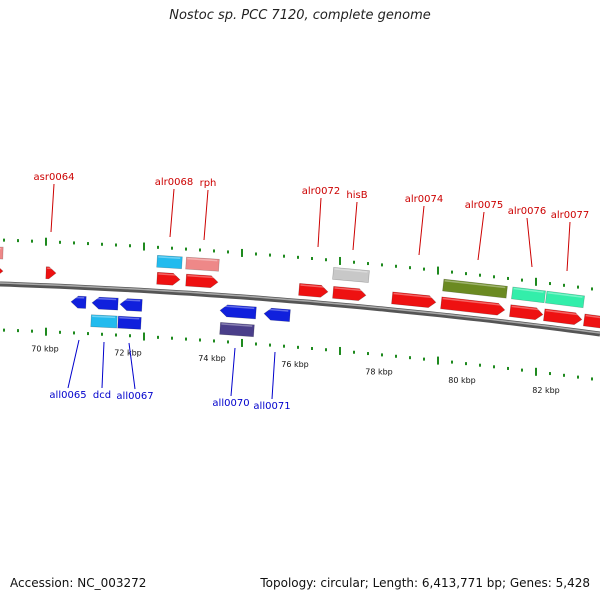 The width and height of the screenshot is (600, 600). What do you see at coordinates (356, 195) in the screenshot?
I see `gene-label-forward: hisB` at bounding box center [356, 195].